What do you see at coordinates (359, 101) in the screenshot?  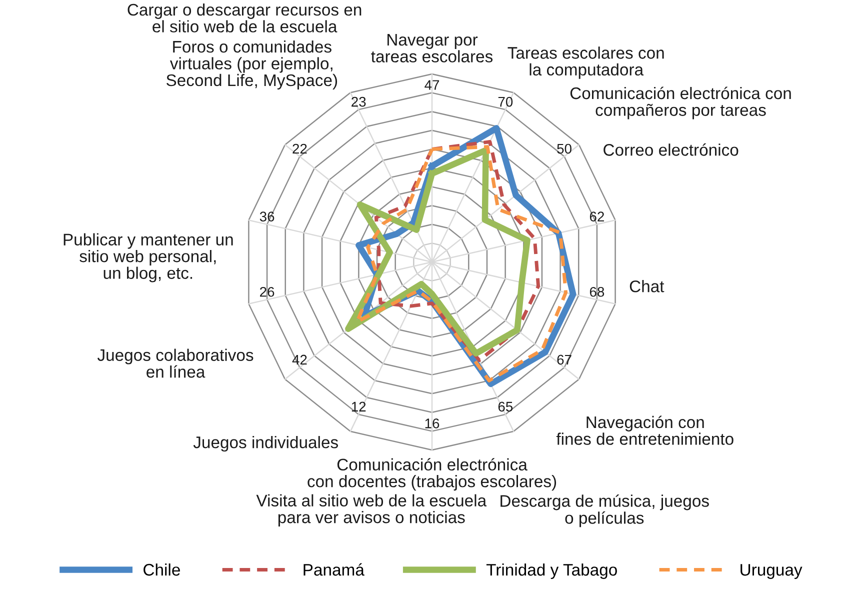 I see `text: 23` at bounding box center [359, 101].